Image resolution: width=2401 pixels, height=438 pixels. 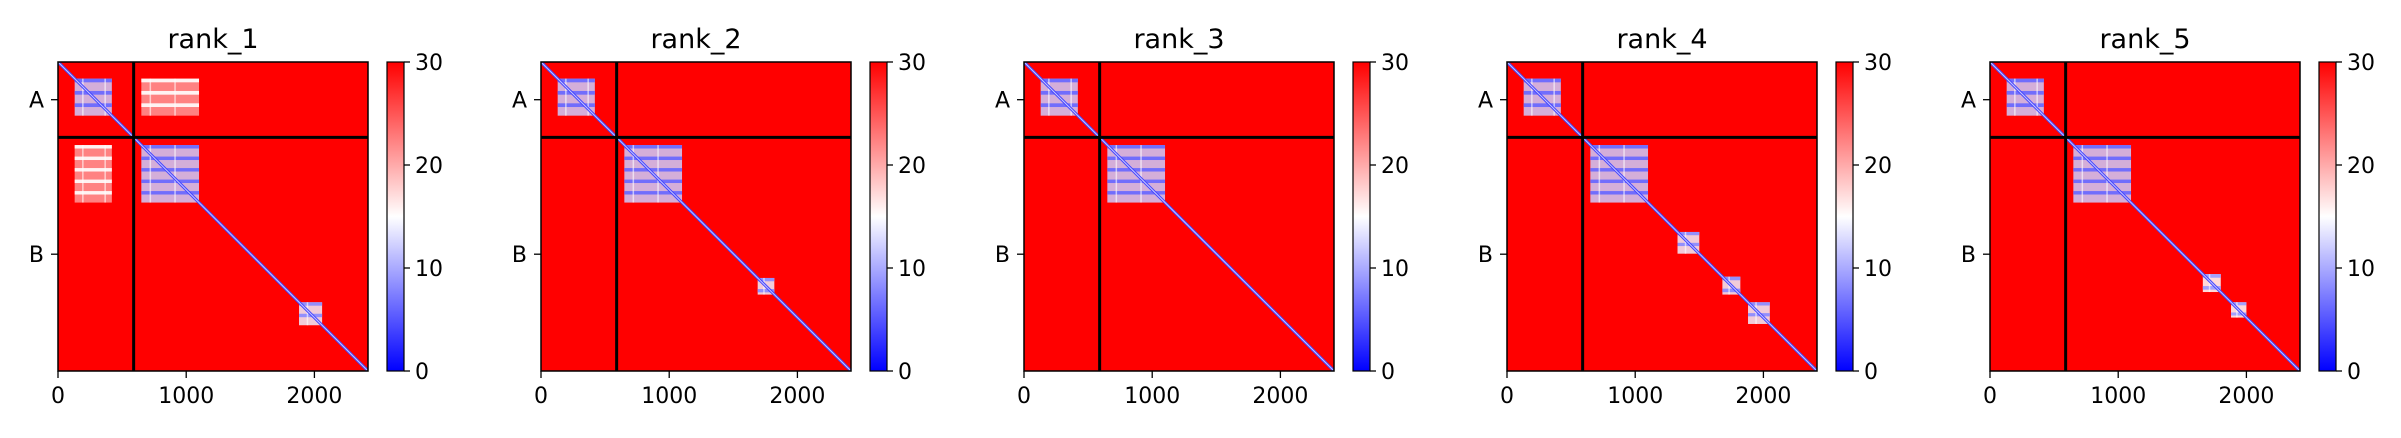 What do you see at coordinates (1661, 39) in the screenshot?
I see `panel-title: rank_4` at bounding box center [1661, 39].